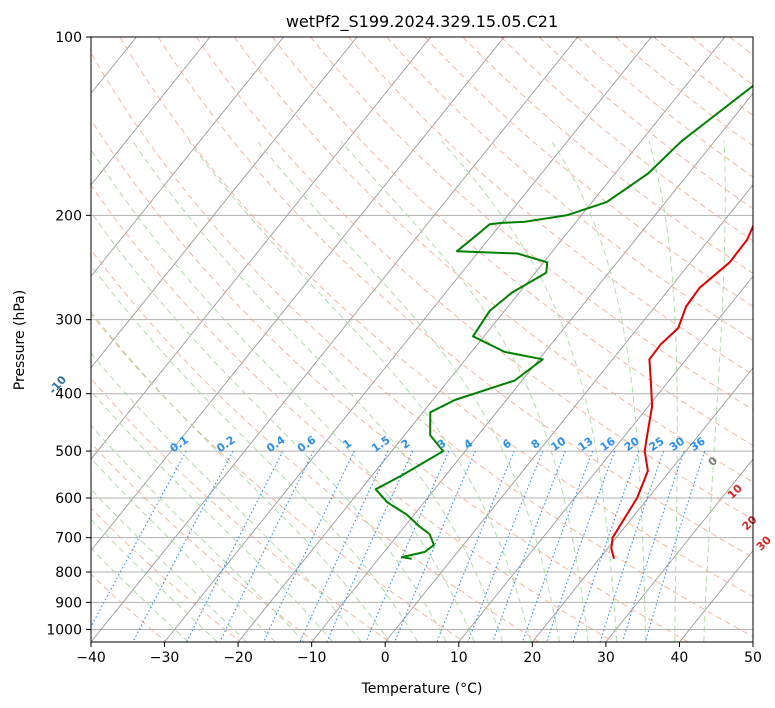  Describe the element at coordinates (681, 391) in the screenshot. I see `temperature-line` at that location.